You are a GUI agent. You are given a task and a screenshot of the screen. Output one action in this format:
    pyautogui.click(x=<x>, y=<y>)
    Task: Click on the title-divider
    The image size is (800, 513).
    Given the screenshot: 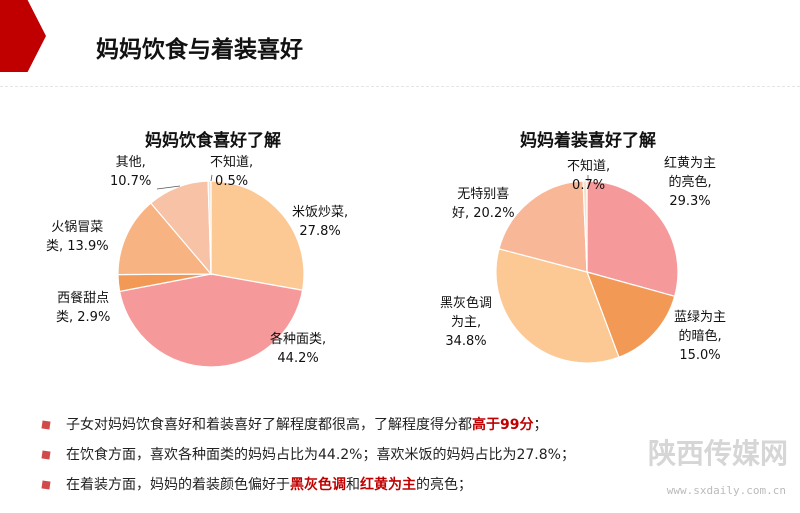 What is the action you would take?
    pyautogui.click(x=400, y=86)
    